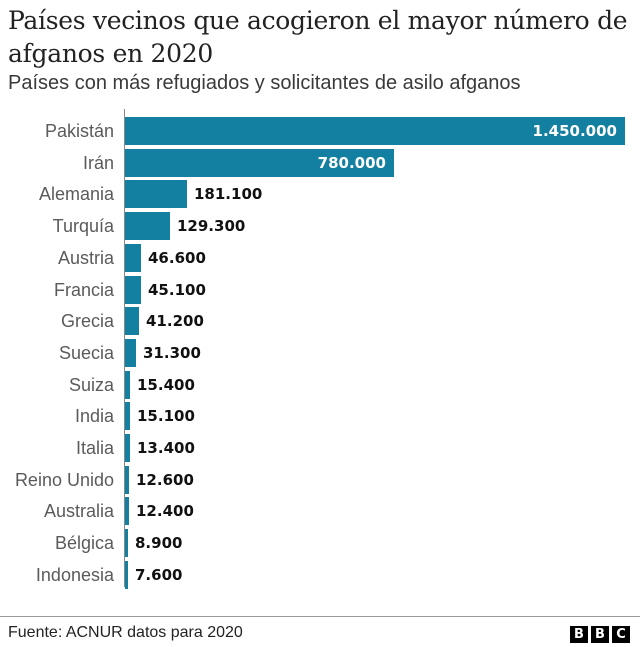  I want to click on source-note: Fuente: ACNUR datos para 2020, so click(125, 632).